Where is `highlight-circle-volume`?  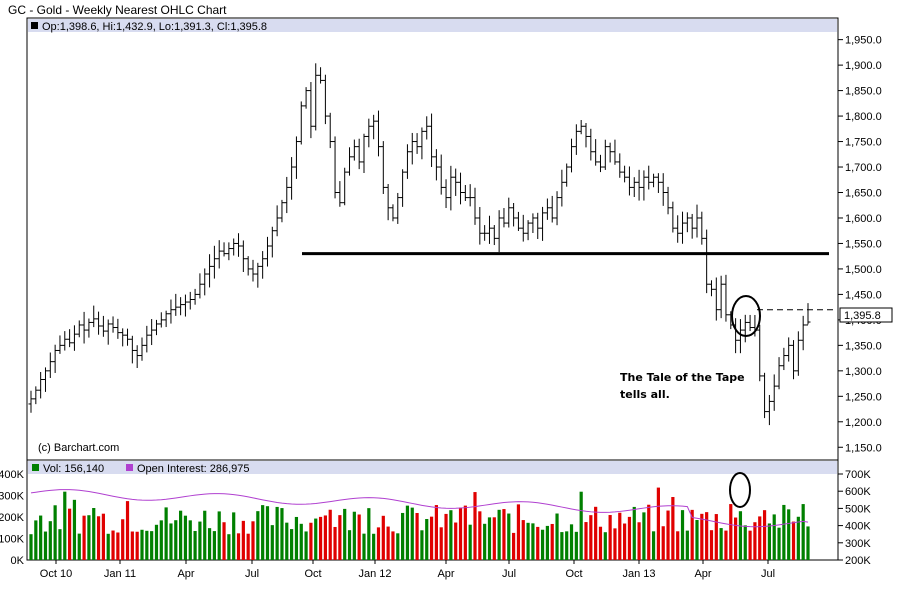 highlight-circle-volume is located at coordinates (740, 490).